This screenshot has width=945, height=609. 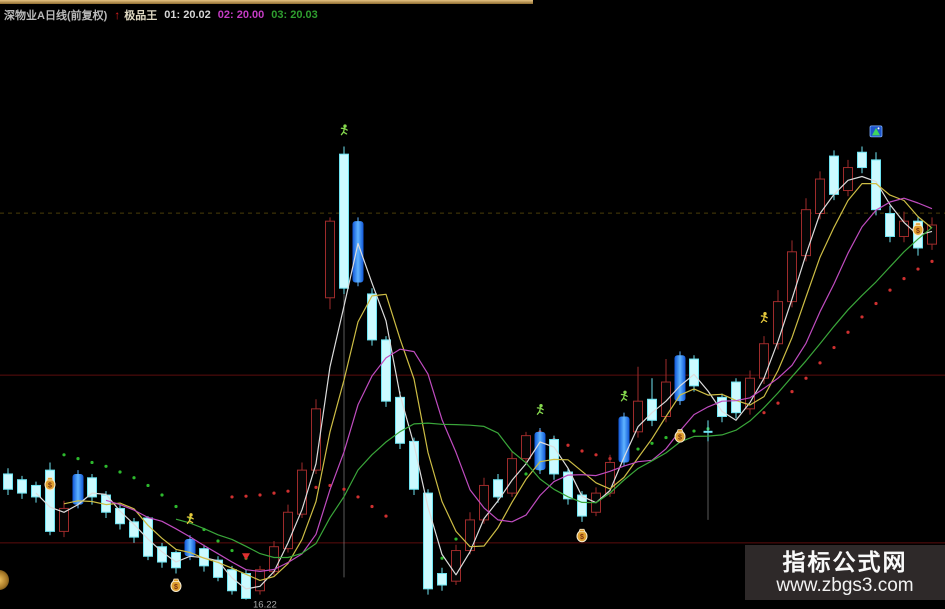 What do you see at coordinates (876, 131) in the screenshot?
I see `peak-flag-icon` at bounding box center [876, 131].